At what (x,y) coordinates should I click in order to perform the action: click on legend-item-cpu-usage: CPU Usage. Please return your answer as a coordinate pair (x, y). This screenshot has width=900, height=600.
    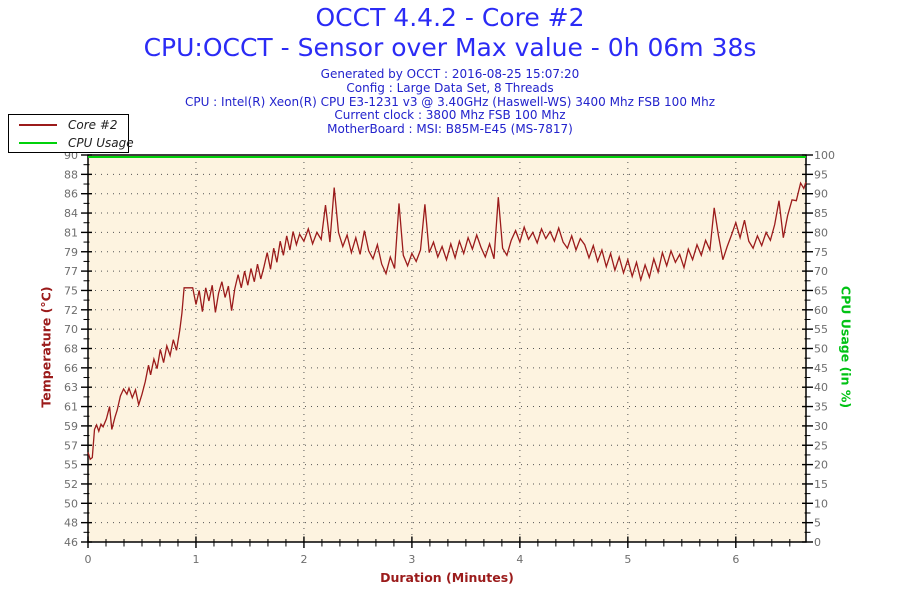
    Looking at the image, I should click on (71, 143).